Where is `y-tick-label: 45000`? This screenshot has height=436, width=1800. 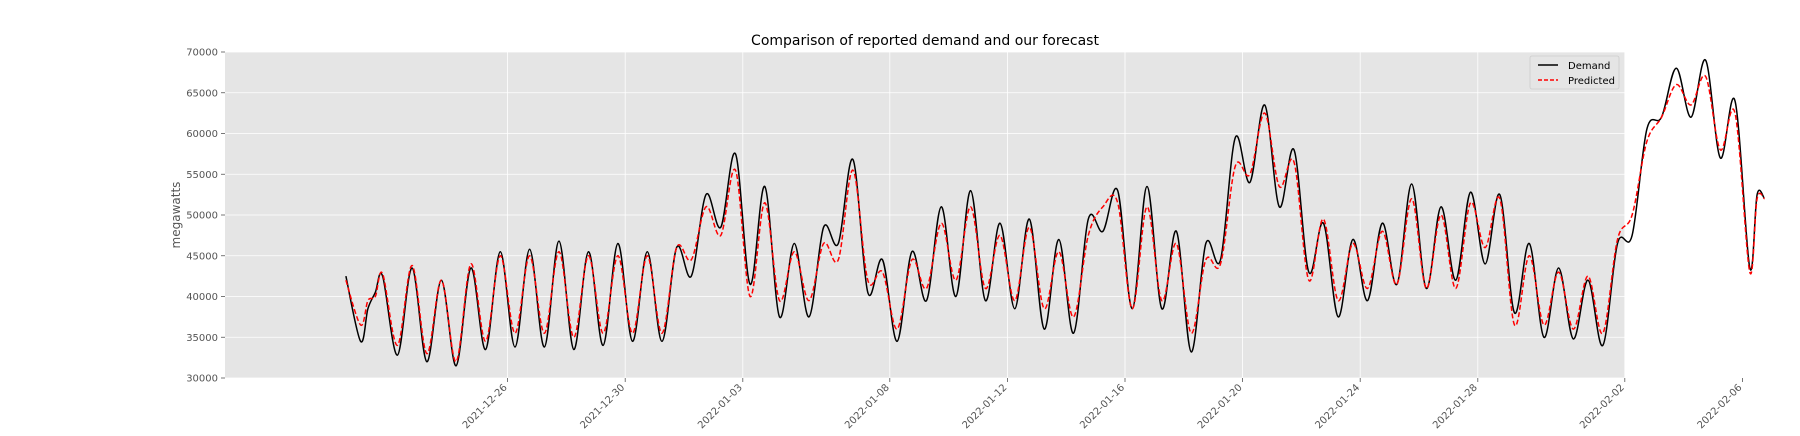 y-tick-label: 45000 is located at coordinates (202, 256).